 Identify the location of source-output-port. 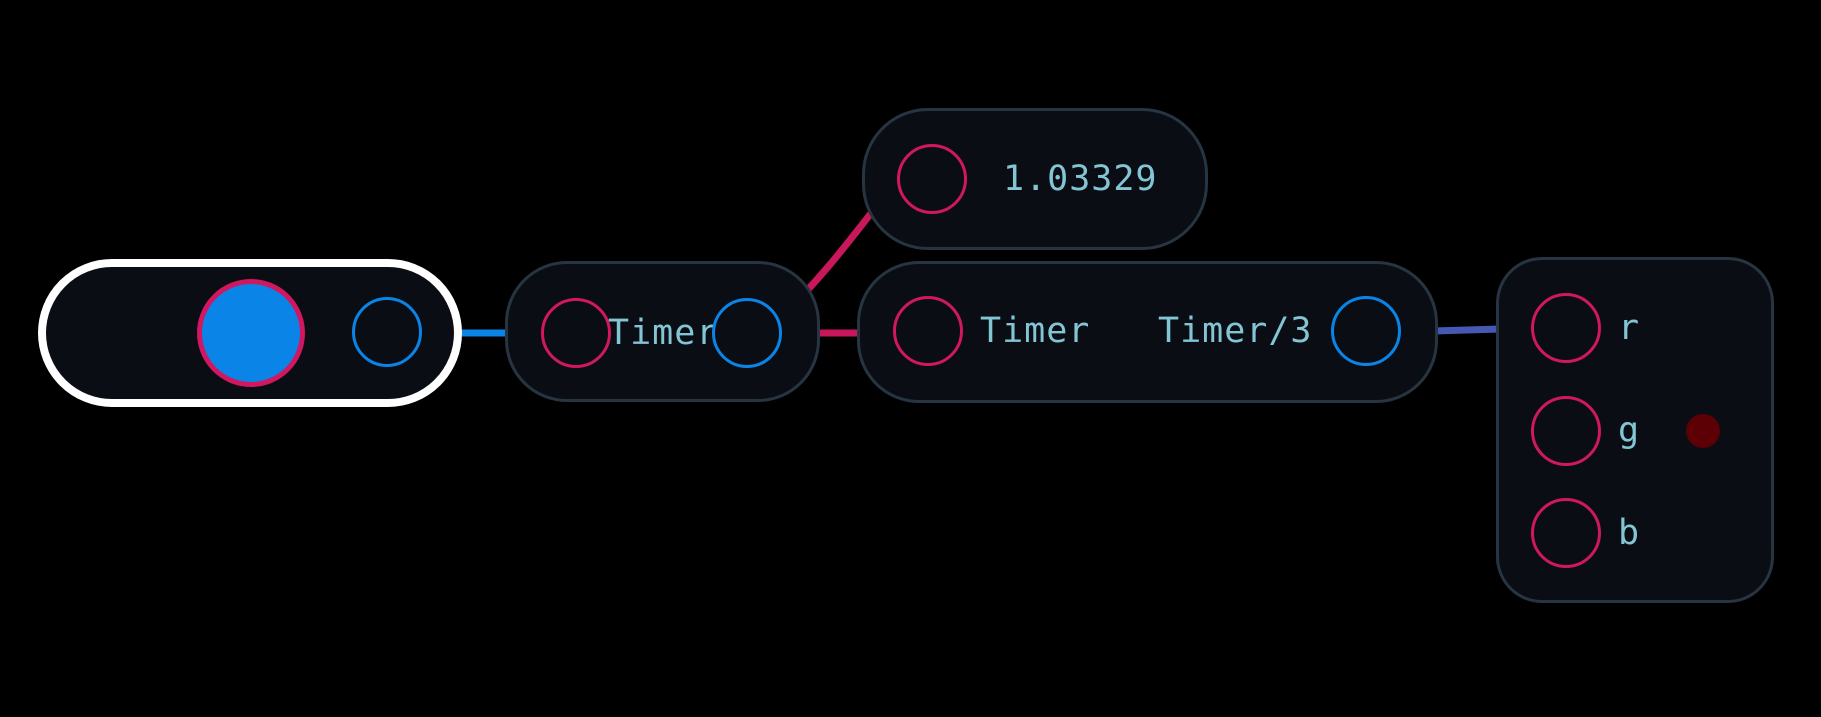
(387, 332).